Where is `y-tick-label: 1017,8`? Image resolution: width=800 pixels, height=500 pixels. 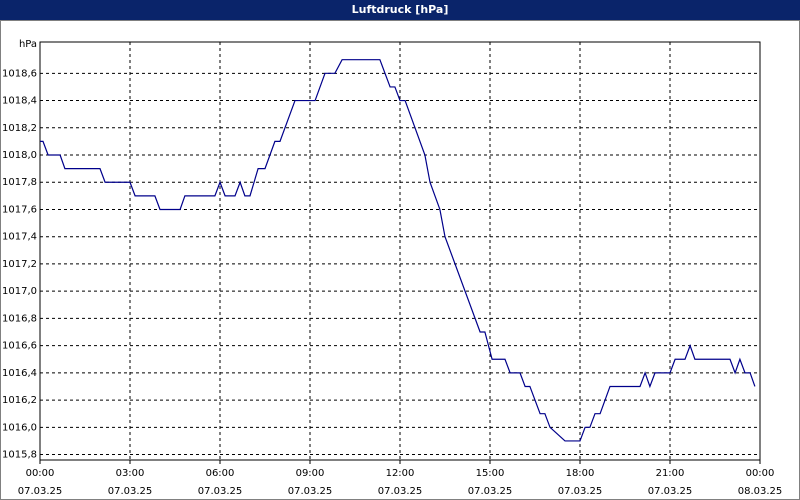
y-tick-label: 1017,8 is located at coordinates (19, 182).